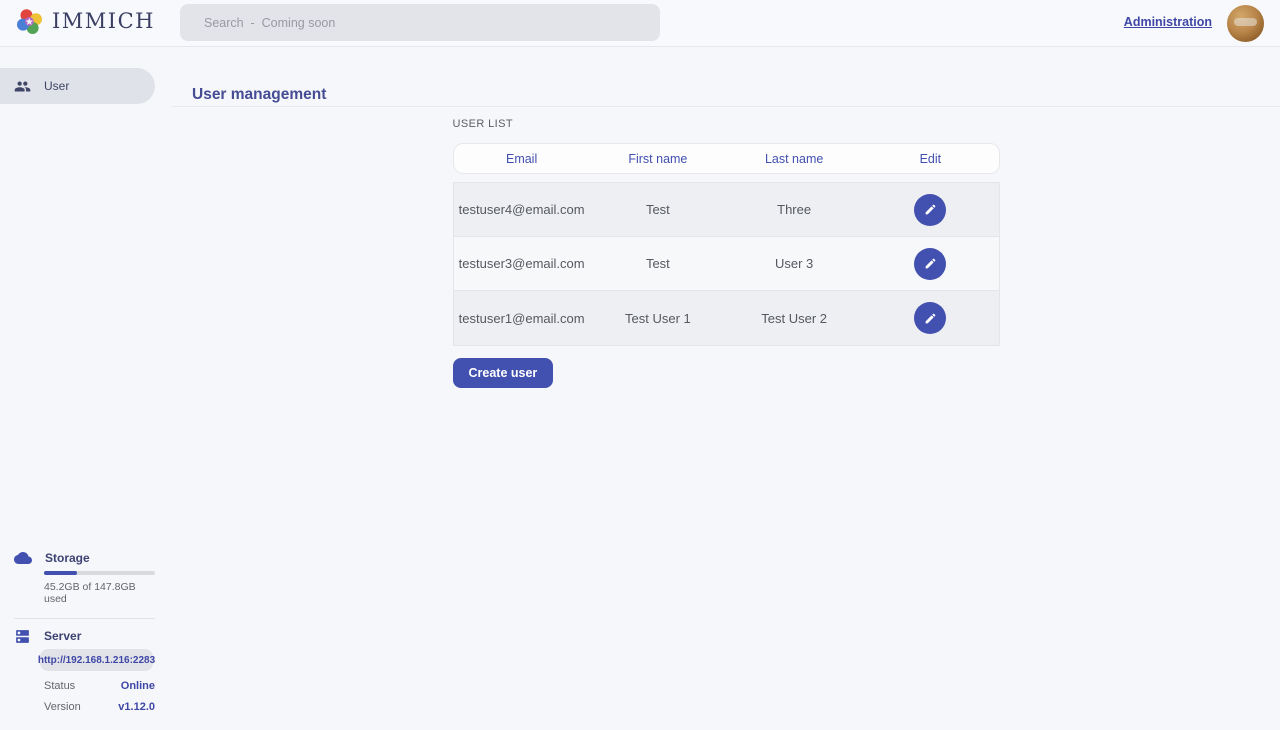  I want to click on table-row: testuser3@email.com Test User 3, so click(726, 264).